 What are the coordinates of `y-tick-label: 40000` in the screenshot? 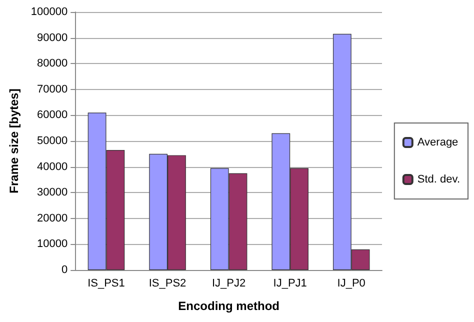 It's located at (52, 166).